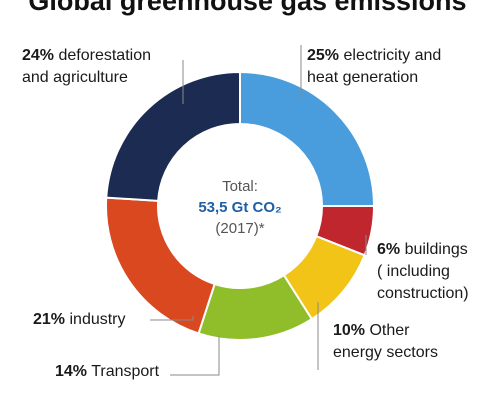 The height and width of the screenshot is (400, 495). I want to click on label-electricity-text-2: heat generation, so click(363, 77).